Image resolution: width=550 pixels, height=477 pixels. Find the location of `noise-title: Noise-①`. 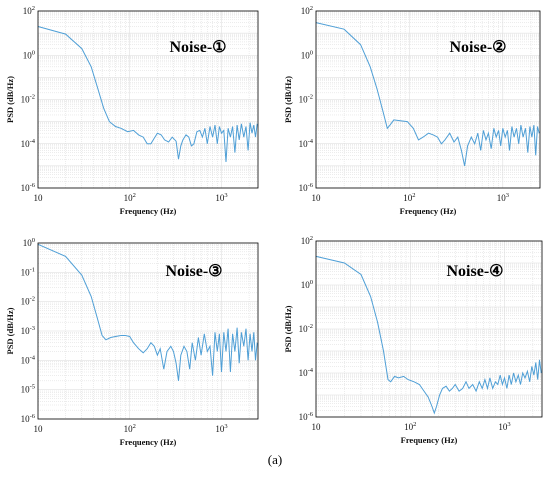

noise-title: Noise-① is located at coordinates (198, 47).